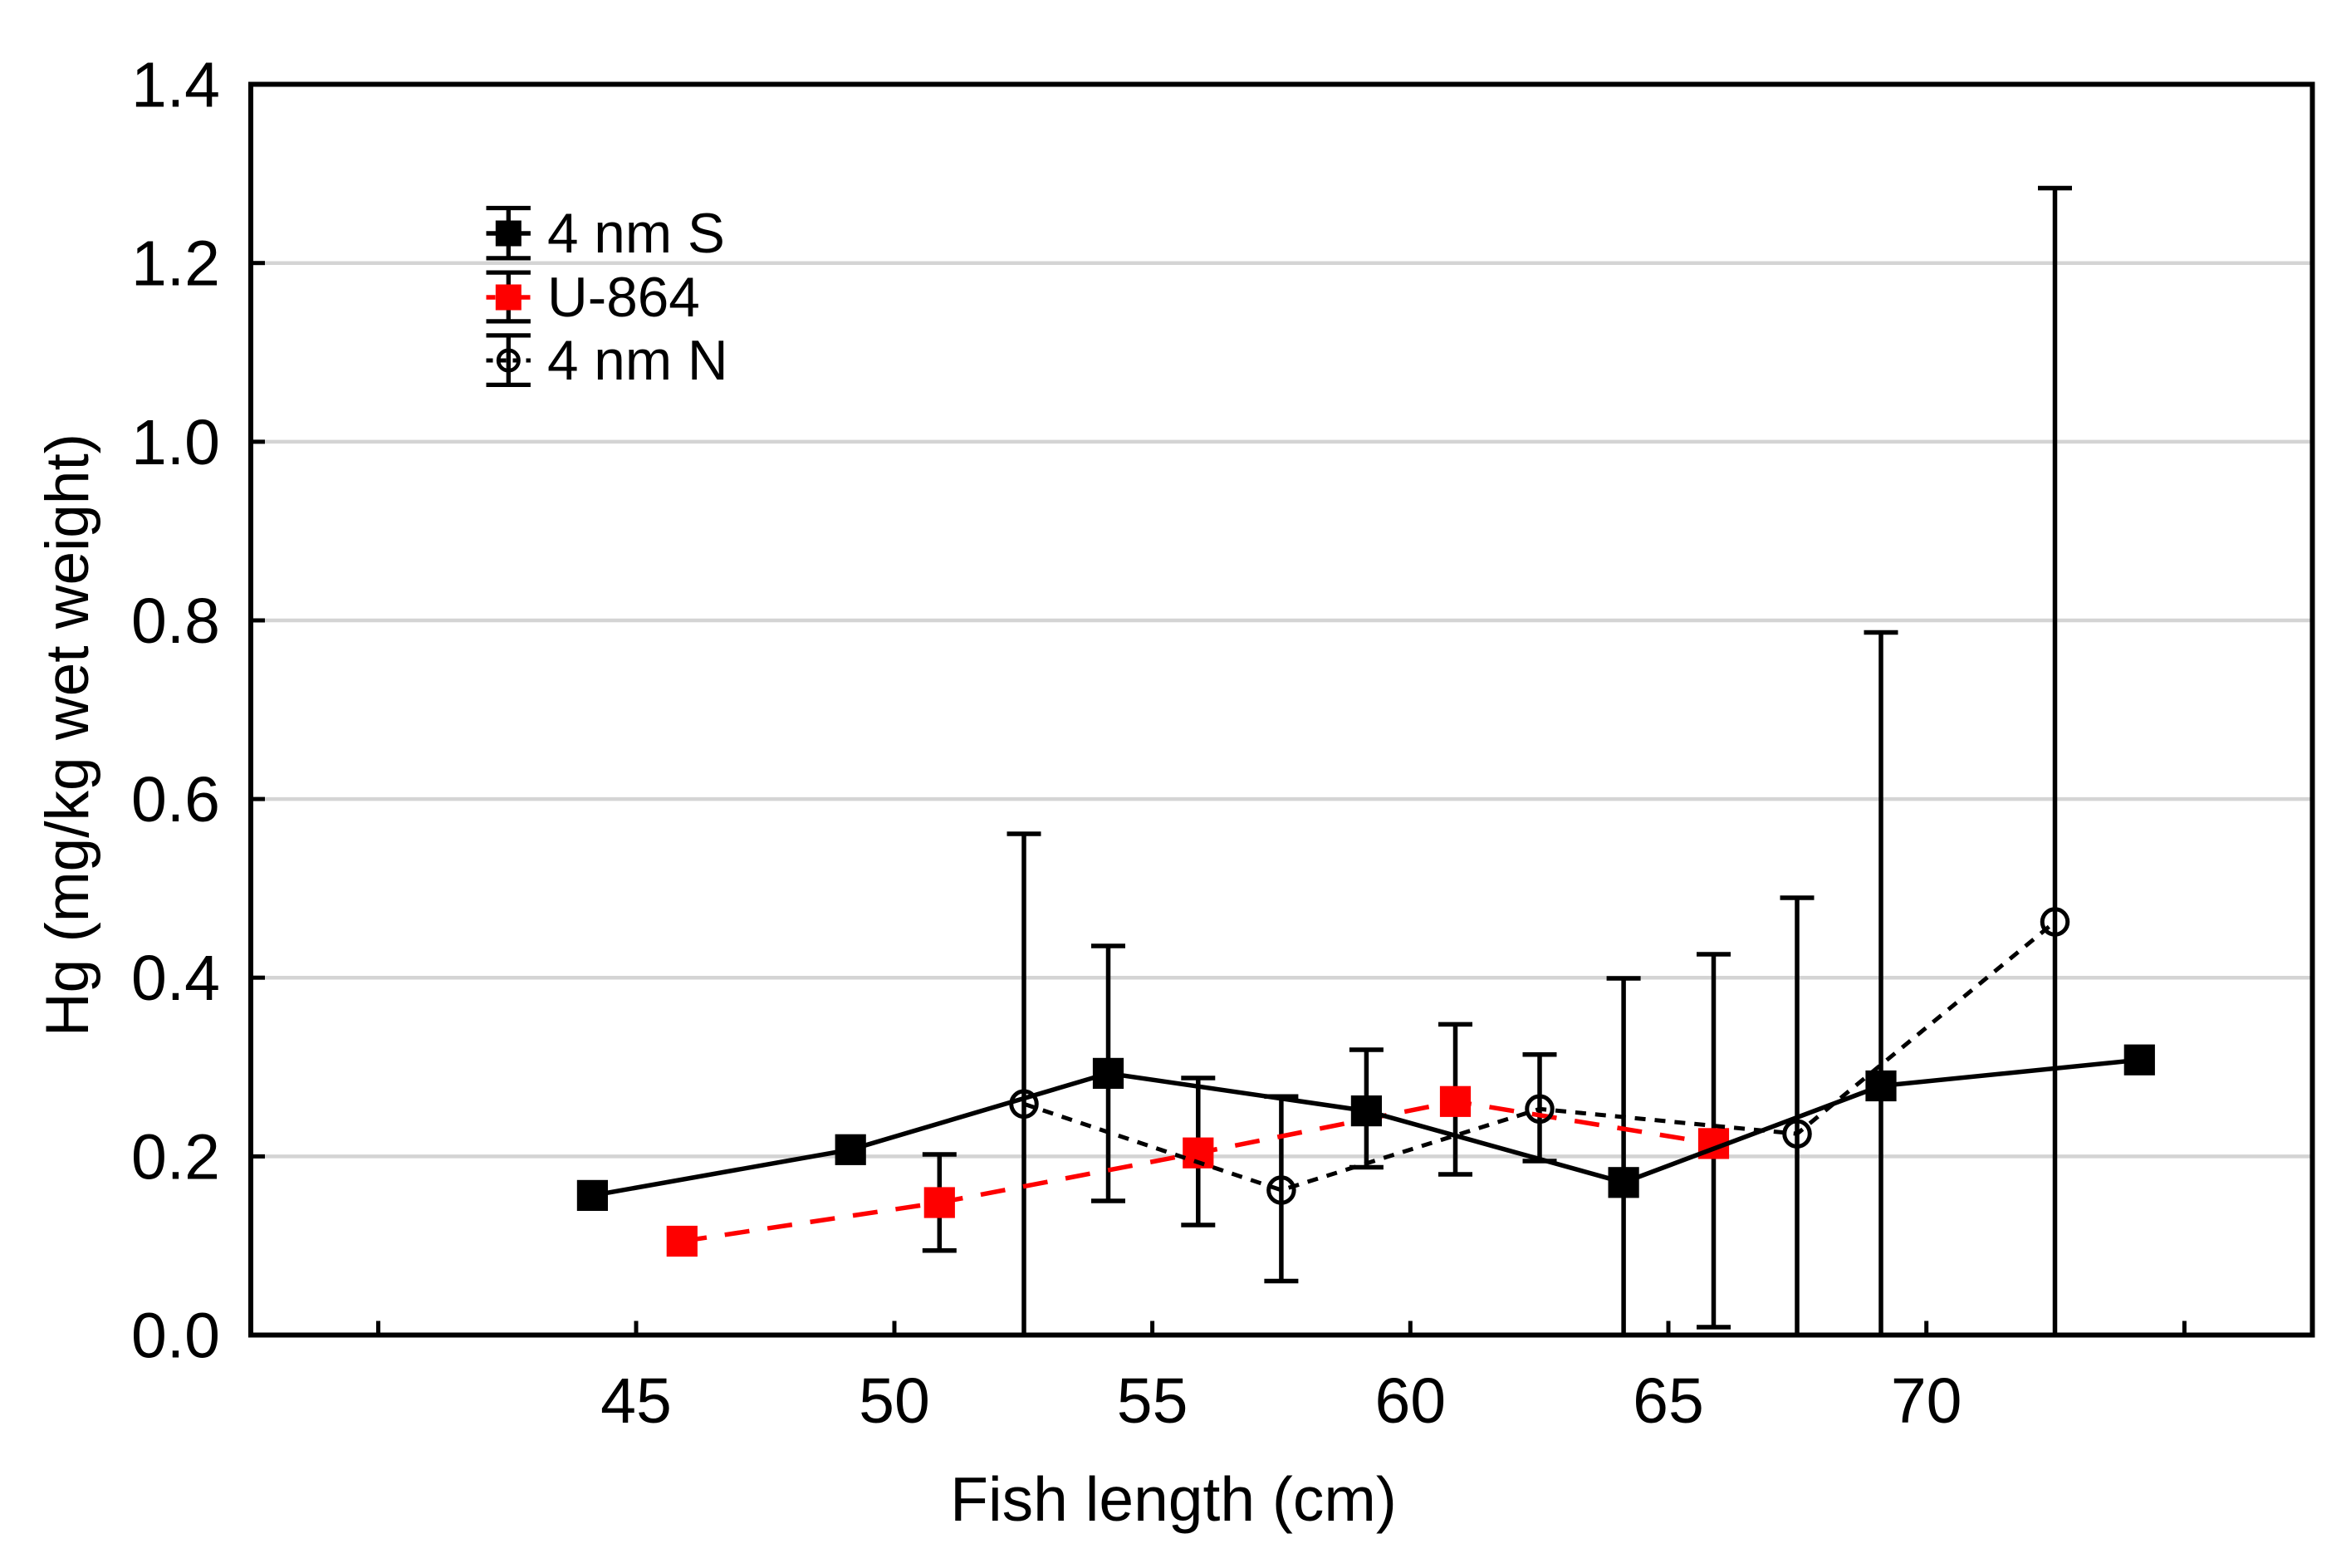 This screenshot has height=1568, width=2351. I want to click on svg-text: 1.4, so click(176, 85).